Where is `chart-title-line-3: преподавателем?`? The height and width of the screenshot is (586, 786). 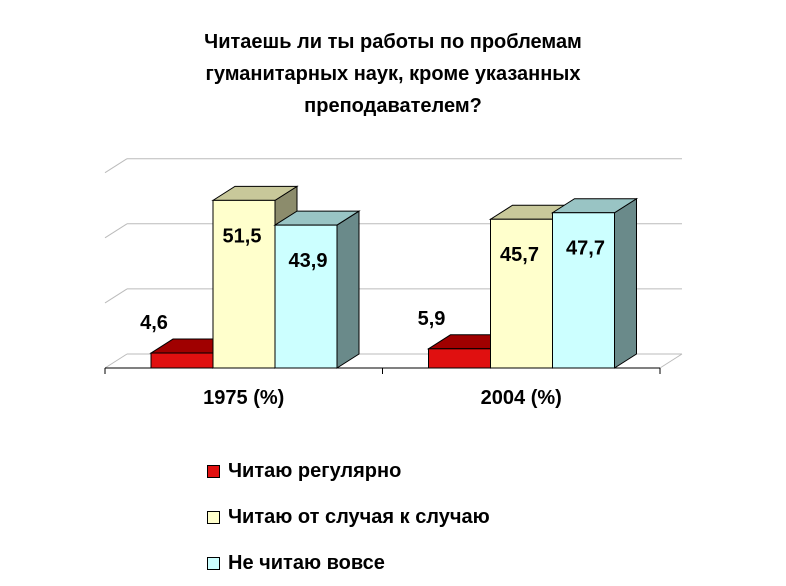 chart-title-line-3: преподавателем? is located at coordinates (393, 106).